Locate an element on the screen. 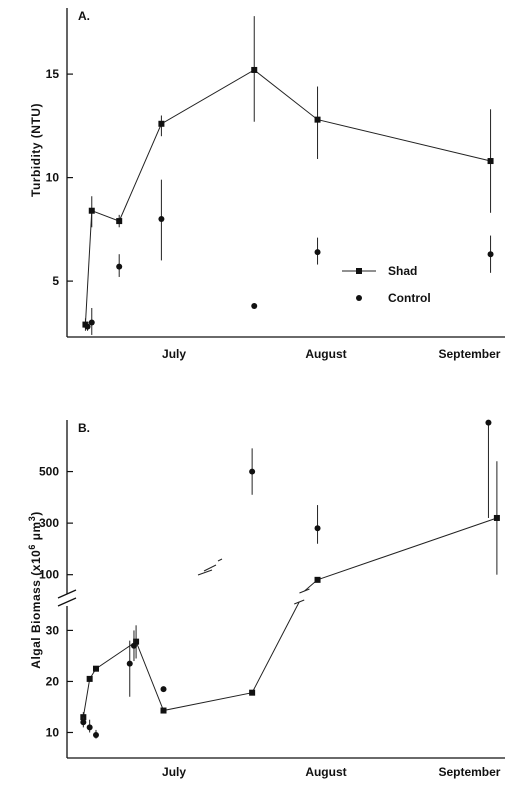  panel-a-y-label: Turbidity (NTU) is located at coordinates (36, 150).